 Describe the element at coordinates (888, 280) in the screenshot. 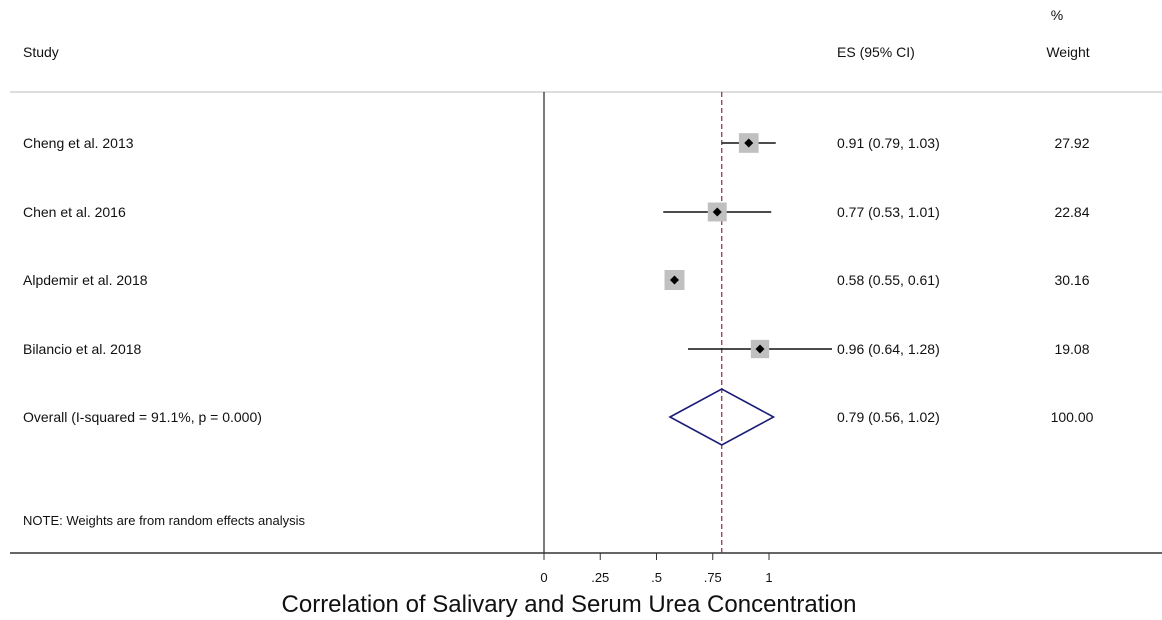

I see `es-ci-value: 0.58 (0.55, 0.61)` at that location.